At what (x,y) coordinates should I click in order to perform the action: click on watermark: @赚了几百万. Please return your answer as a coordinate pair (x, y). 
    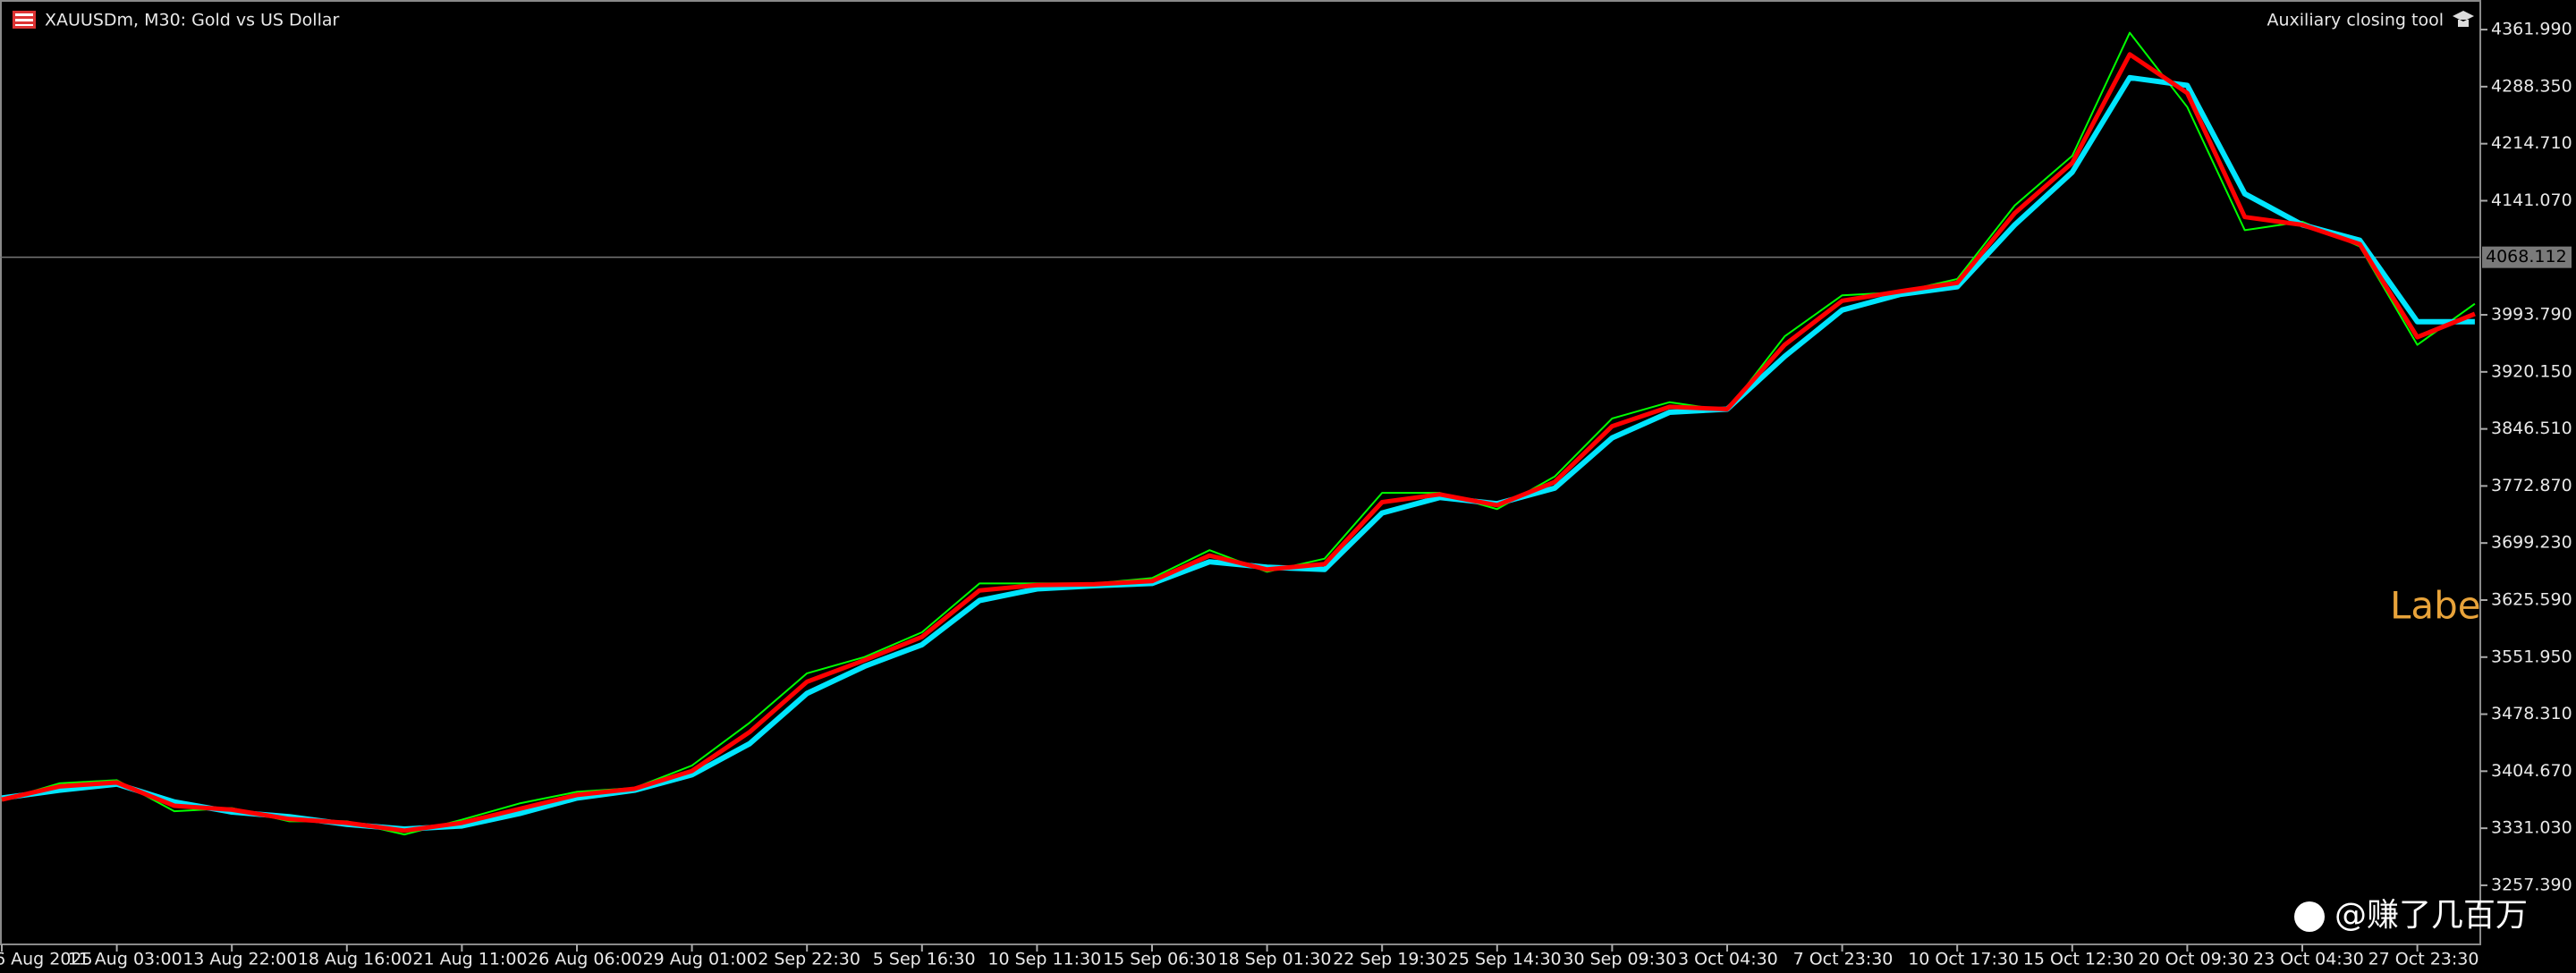
    Looking at the image, I should click on (2431, 915).